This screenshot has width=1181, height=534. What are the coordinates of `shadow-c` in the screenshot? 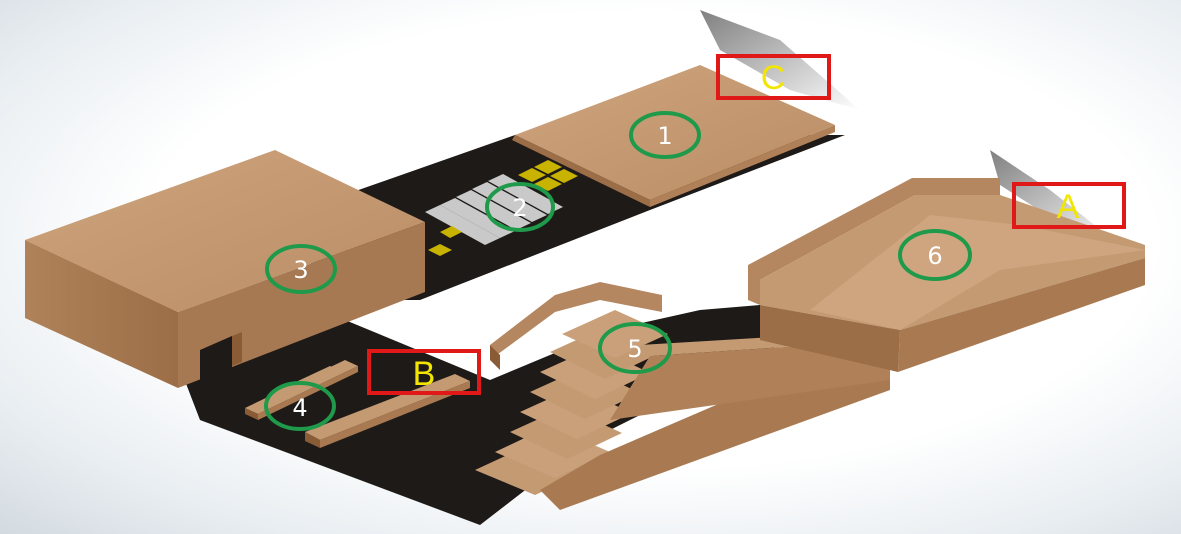 It's located at (780, 60).